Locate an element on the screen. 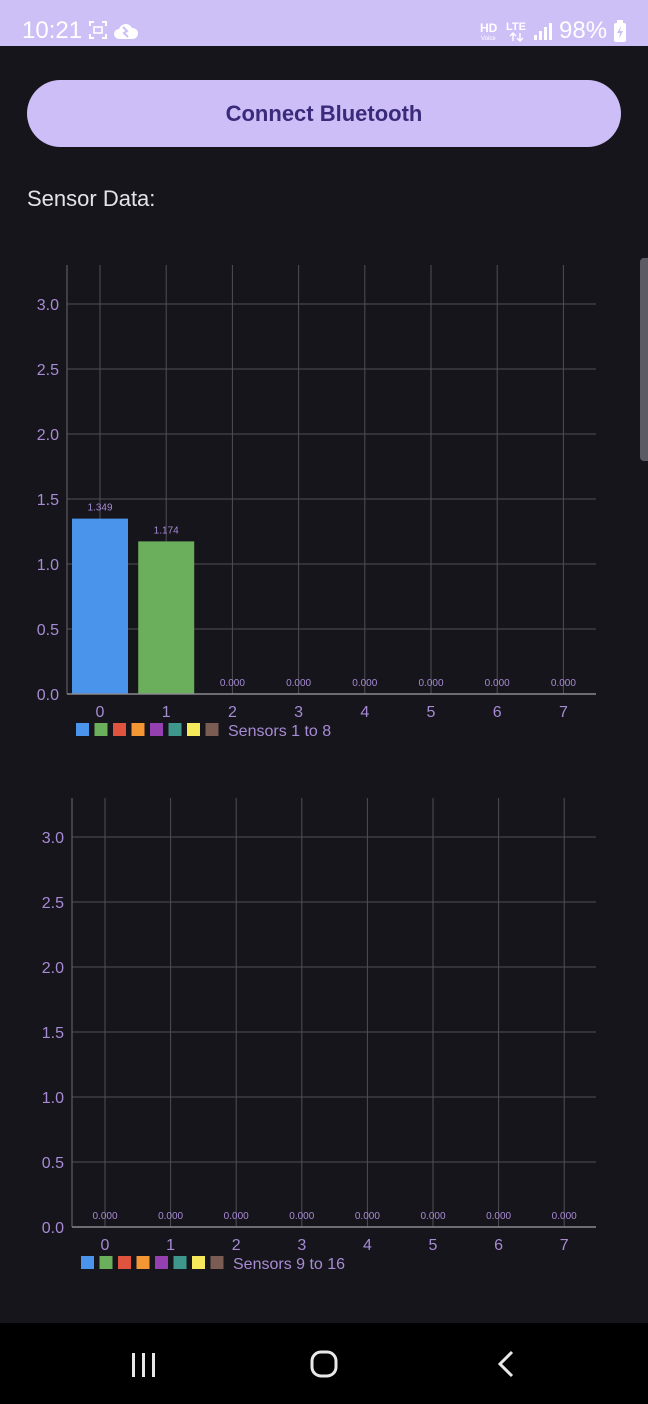 This screenshot has height=1404, width=648. screenshot-icon is located at coordinates (98, 30).